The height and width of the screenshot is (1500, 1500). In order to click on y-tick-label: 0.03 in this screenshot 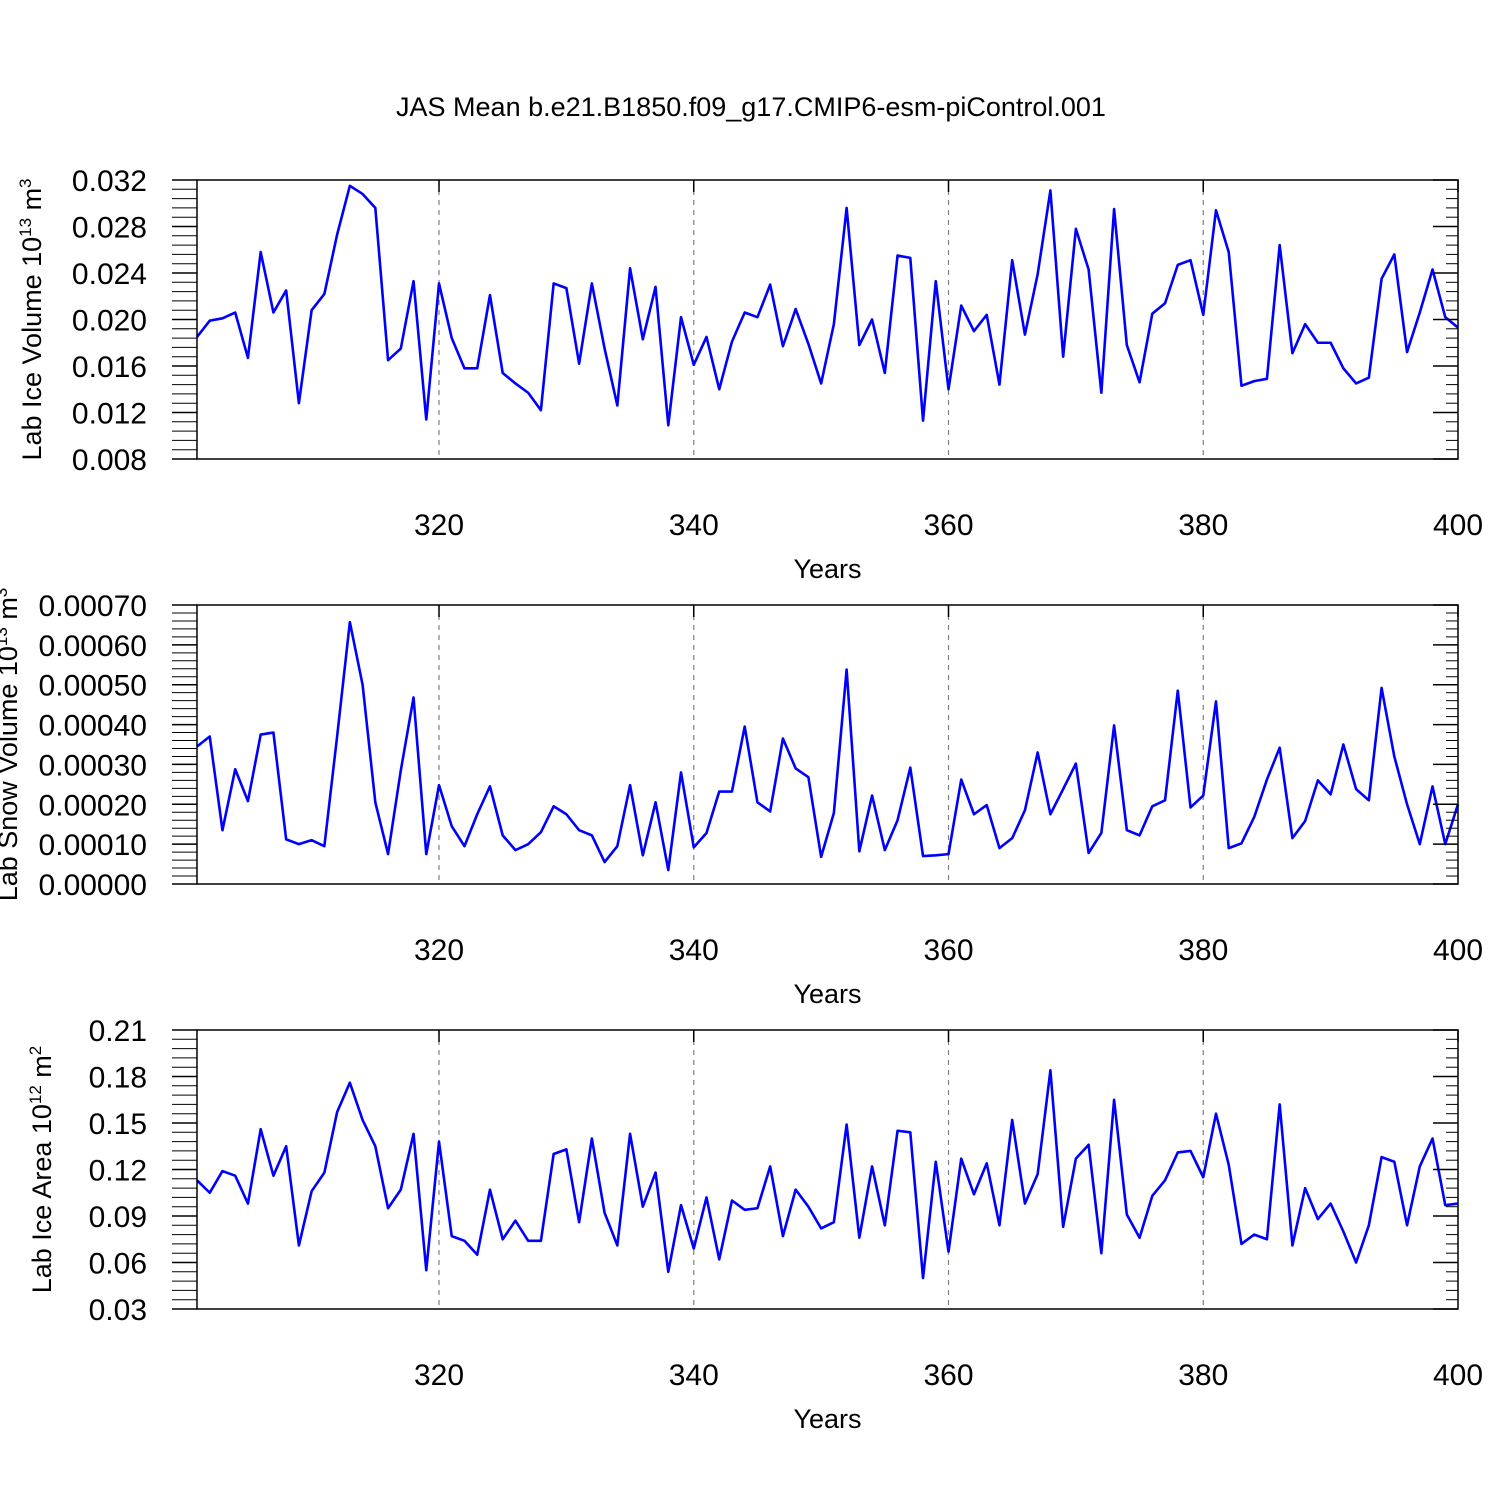, I will do `click(118, 1310)`.